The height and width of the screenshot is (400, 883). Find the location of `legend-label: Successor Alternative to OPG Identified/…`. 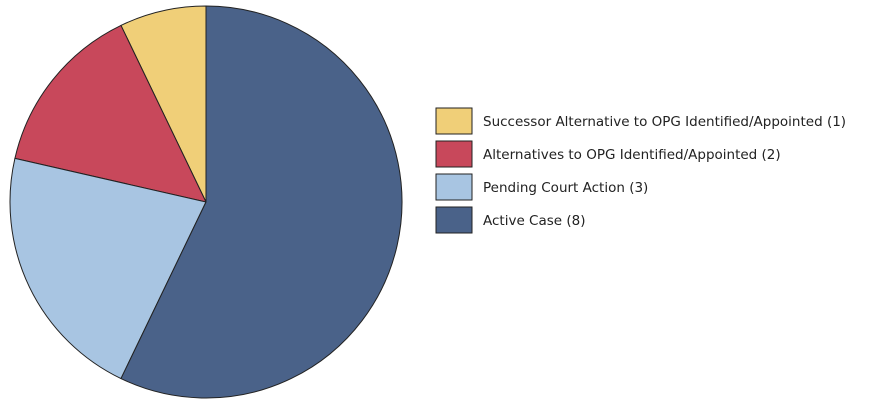

legend-label: Successor Alternative to OPG Identified/… is located at coordinates (664, 122).